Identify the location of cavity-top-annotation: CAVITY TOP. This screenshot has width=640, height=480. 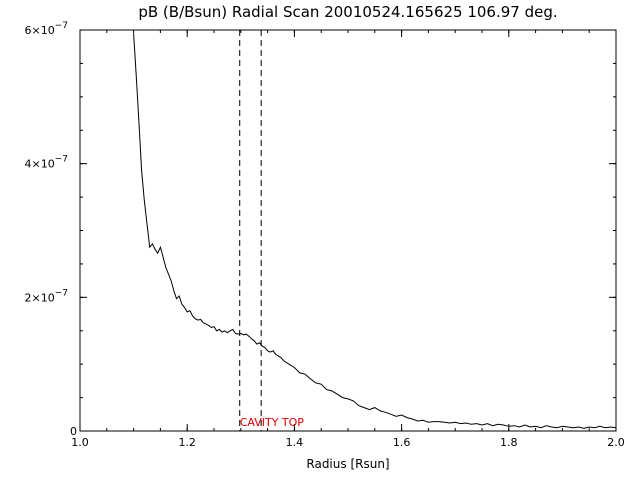
(272, 422).